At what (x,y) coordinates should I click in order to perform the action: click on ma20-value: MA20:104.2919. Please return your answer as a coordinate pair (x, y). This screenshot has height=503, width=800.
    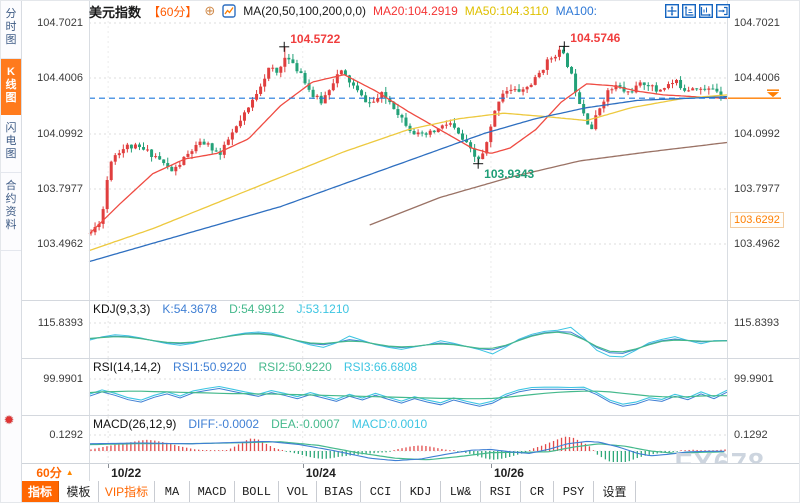
    Looking at the image, I should click on (415, 11).